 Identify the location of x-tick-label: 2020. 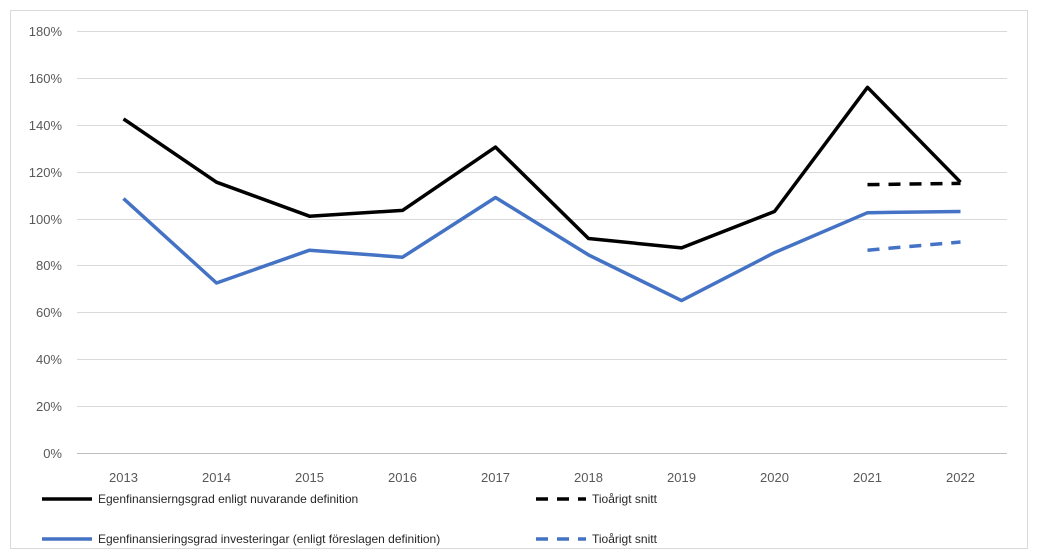
(774, 477).